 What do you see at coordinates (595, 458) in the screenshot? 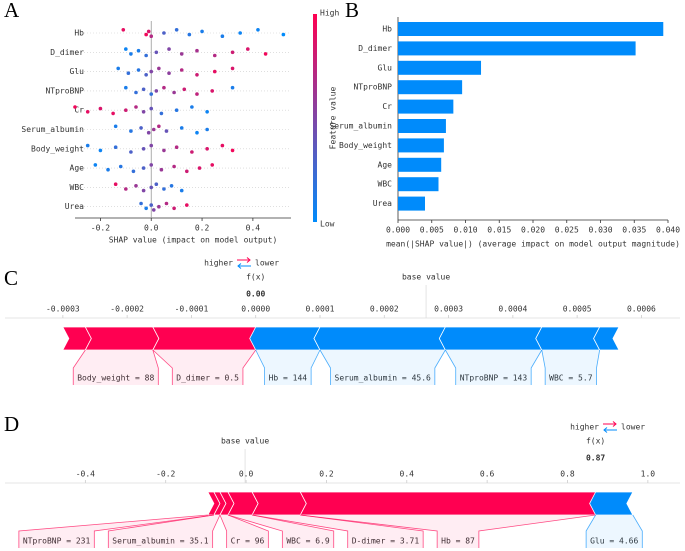
I see `fx-value: 0.87` at bounding box center [595, 458].